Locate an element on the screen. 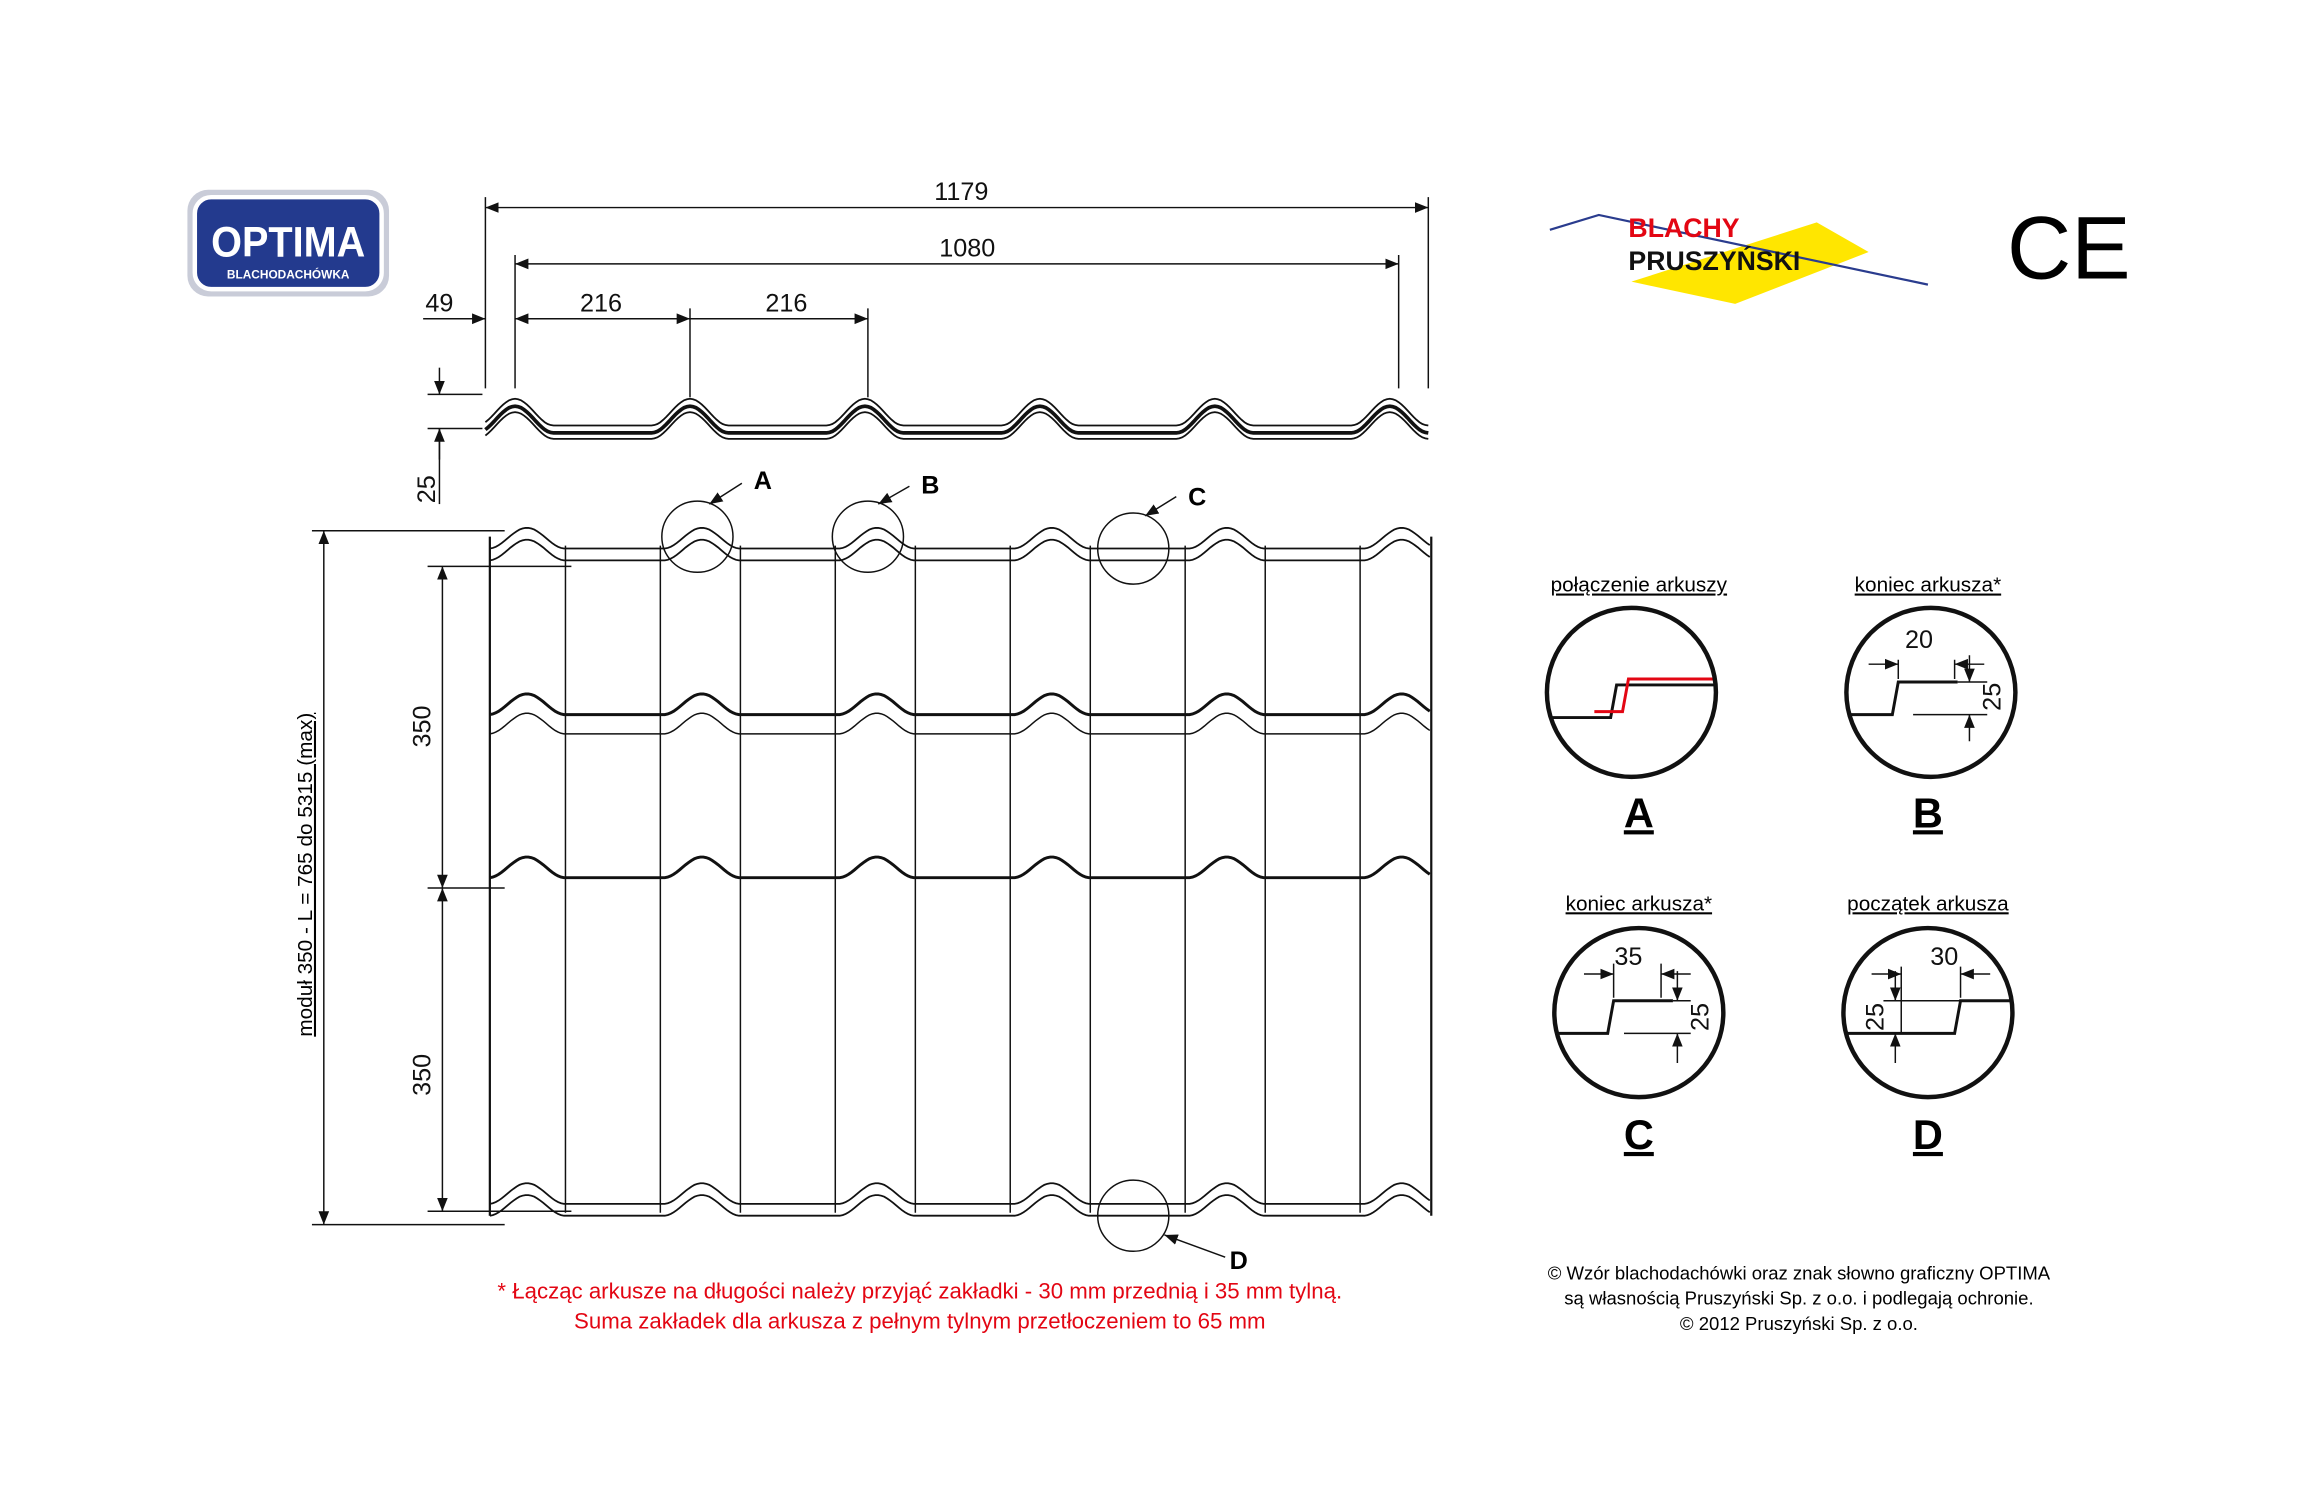  dim-total-width: 1179 is located at coordinates (961, 192).